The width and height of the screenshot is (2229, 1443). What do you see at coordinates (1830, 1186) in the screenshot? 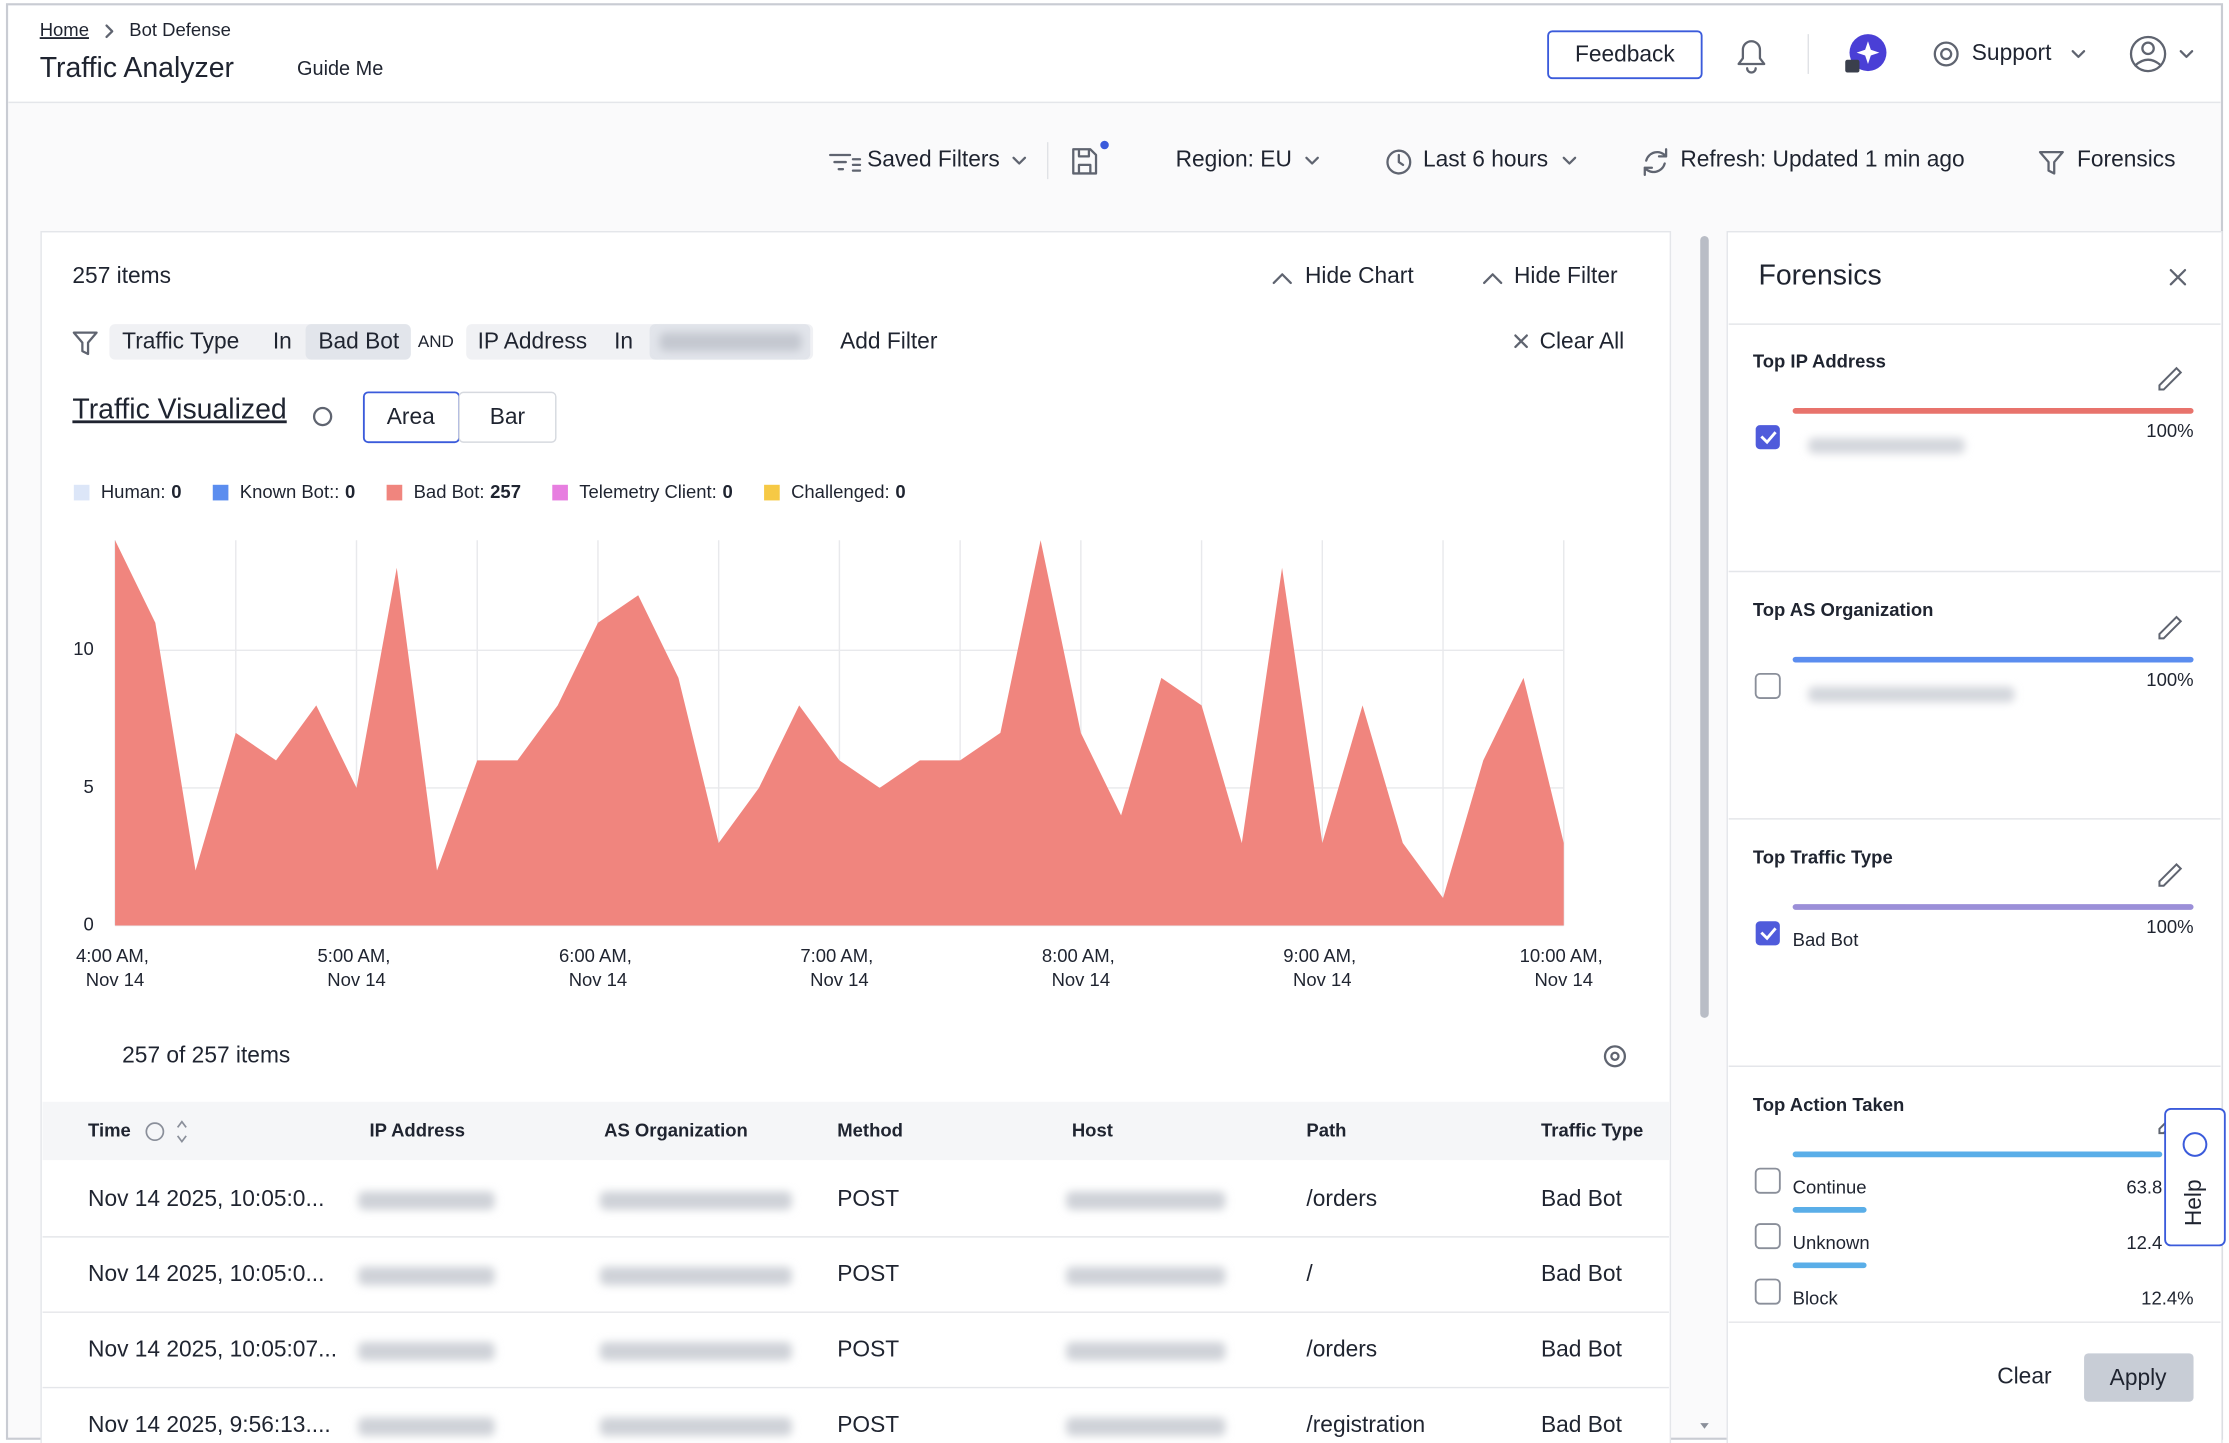
I see `item-label: Continue` at bounding box center [1830, 1186].